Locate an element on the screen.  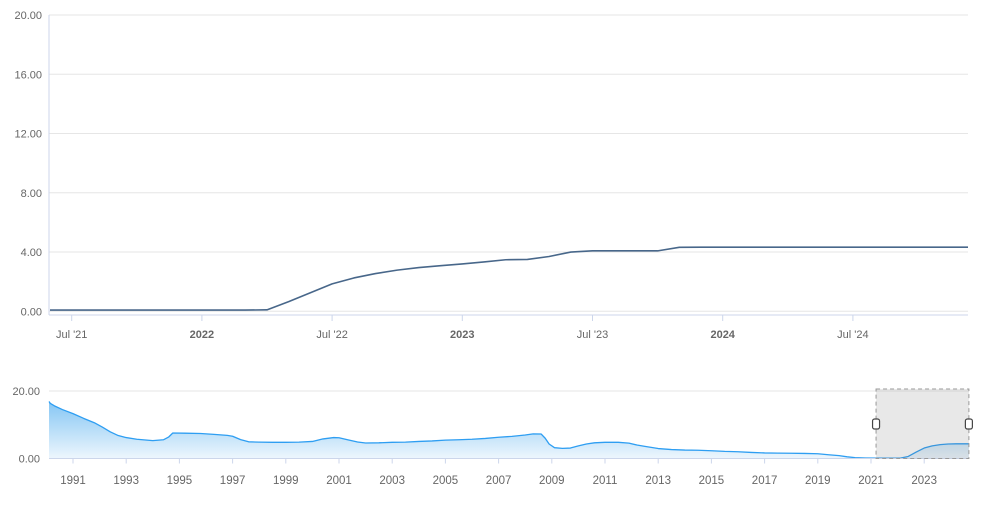
navigator-y-labels: 20.00 0.00 is located at coordinates (26, 426).